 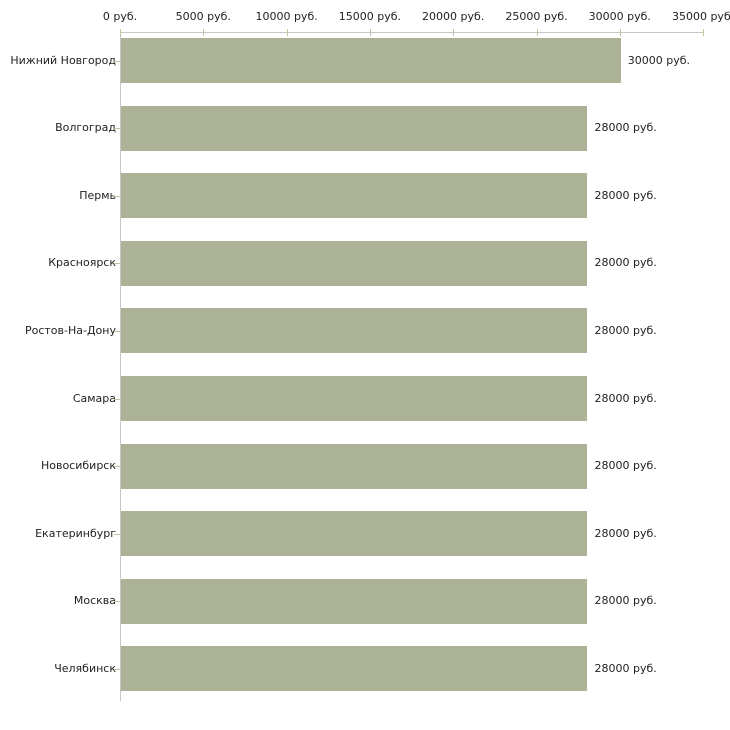 I want to click on x-tick-label: 35000 руб., so click(x=700, y=16).